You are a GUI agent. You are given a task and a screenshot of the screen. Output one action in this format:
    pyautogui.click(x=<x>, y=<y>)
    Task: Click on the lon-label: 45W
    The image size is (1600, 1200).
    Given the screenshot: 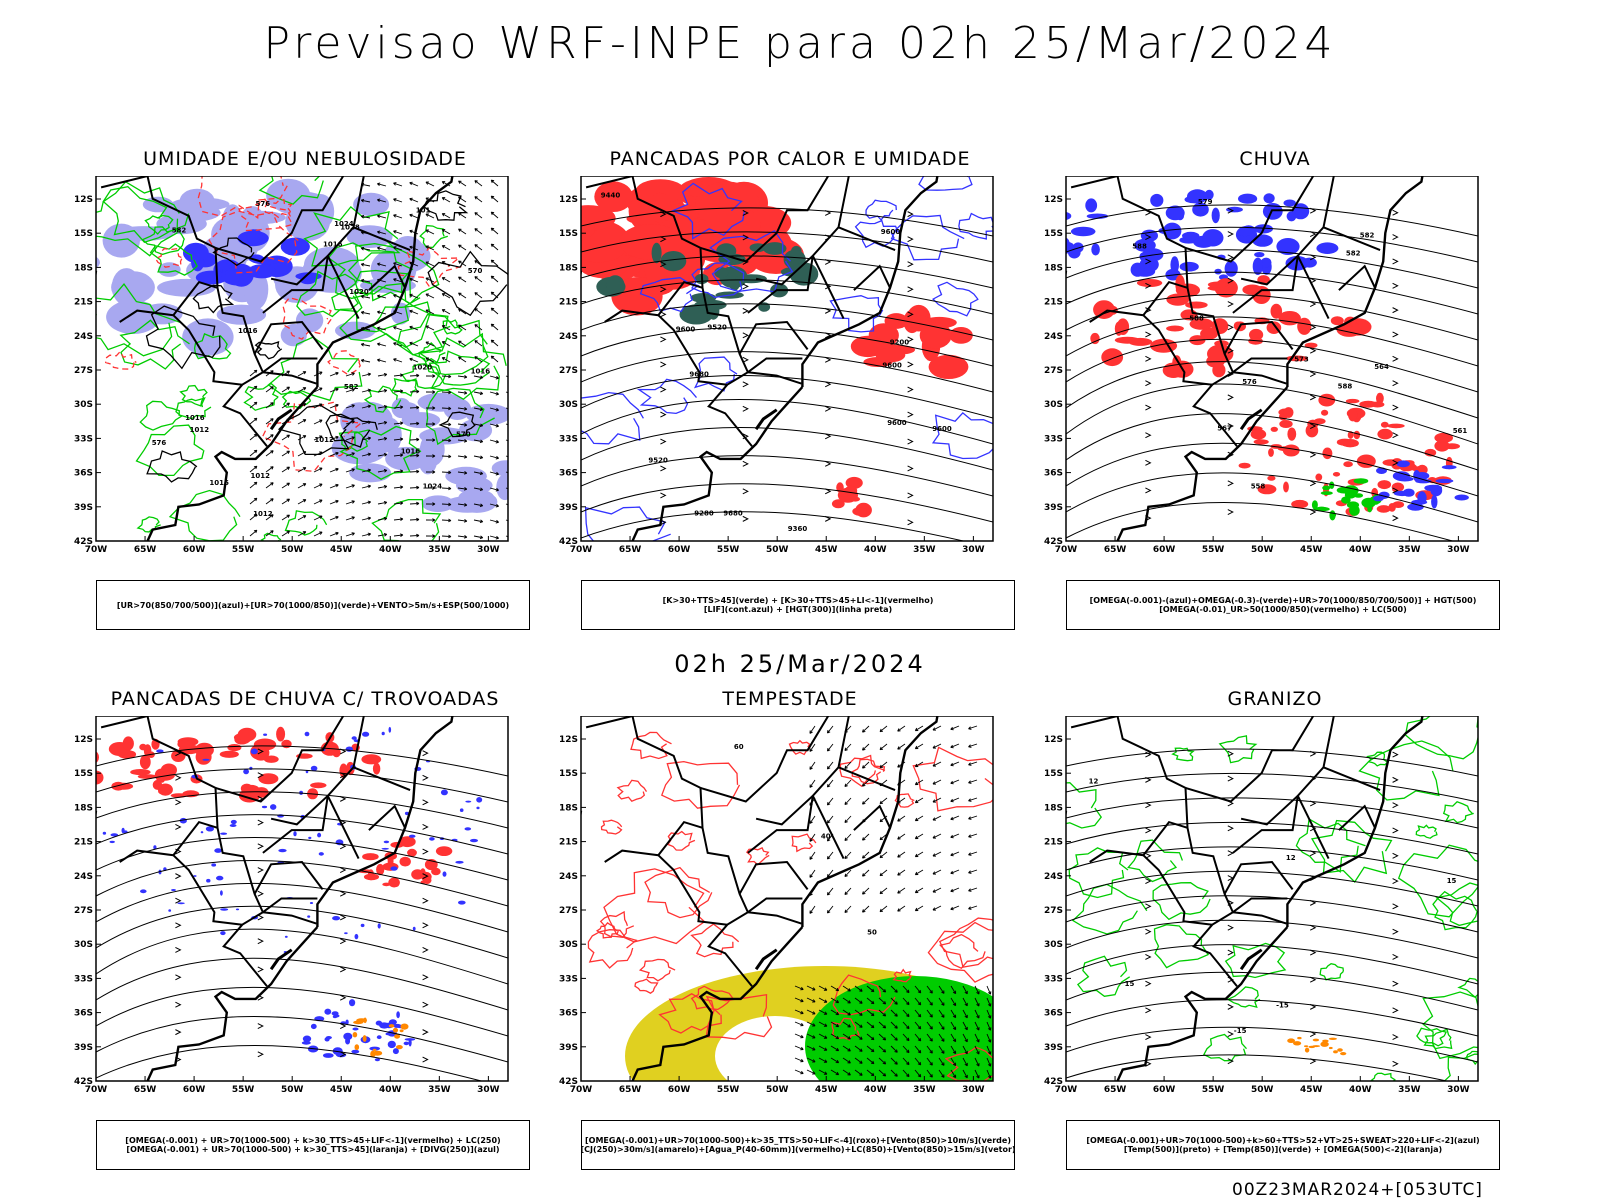 What is the action you would take?
    pyautogui.click(x=1311, y=550)
    